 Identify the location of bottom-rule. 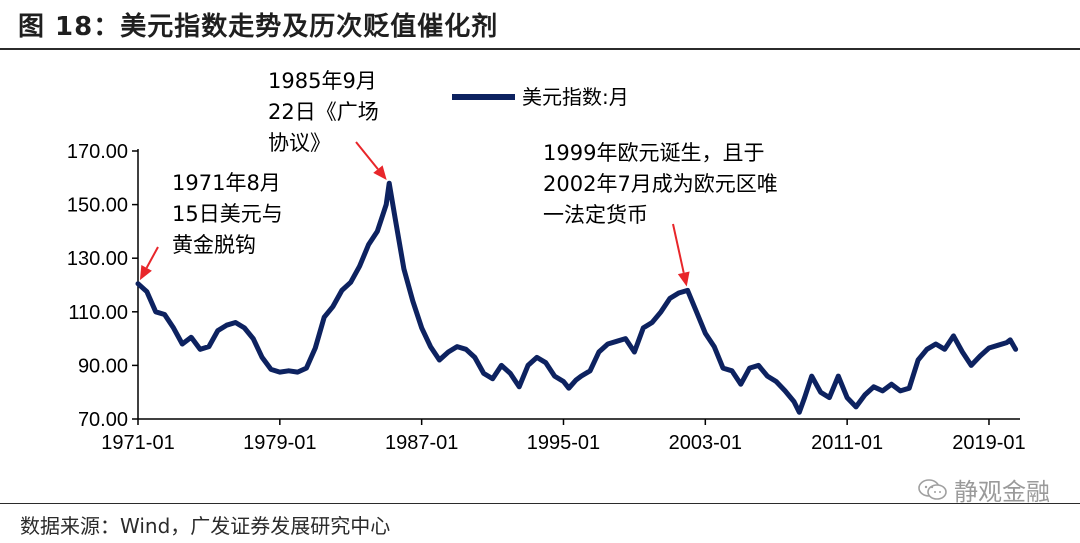
(540, 503).